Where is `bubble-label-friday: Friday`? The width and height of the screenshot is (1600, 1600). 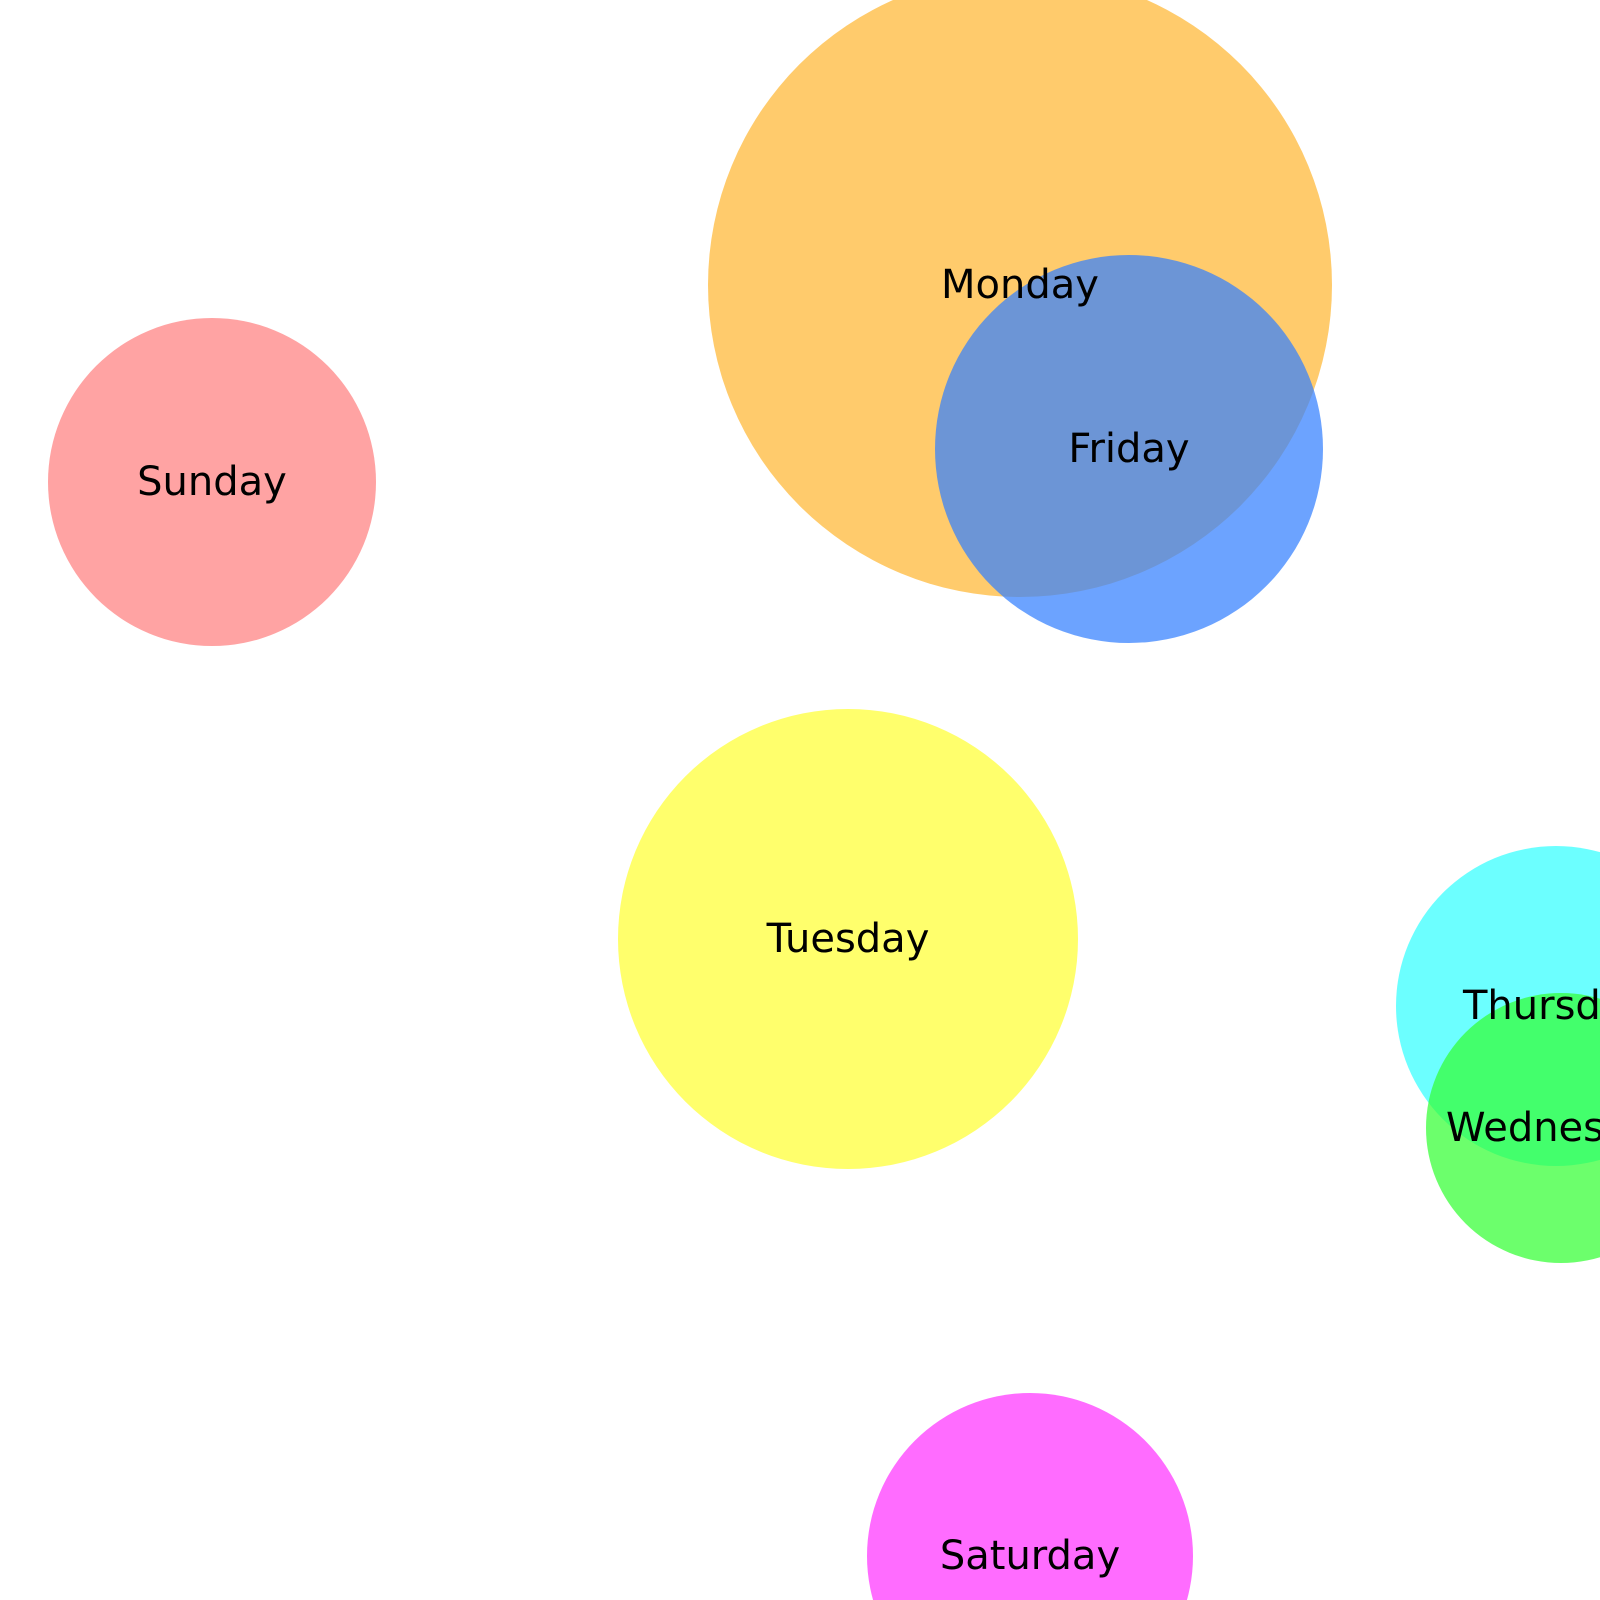 bubble-label-friday: Friday is located at coordinates (1128, 449).